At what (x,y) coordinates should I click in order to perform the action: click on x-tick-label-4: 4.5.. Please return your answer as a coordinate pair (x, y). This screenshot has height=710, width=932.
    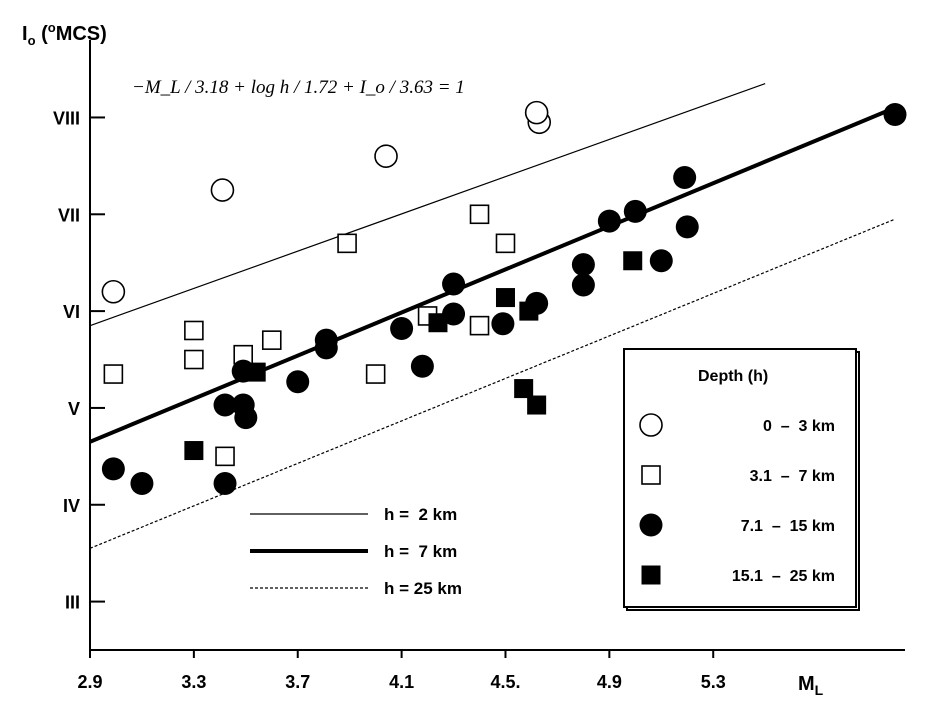
    Looking at the image, I should click on (505, 682).